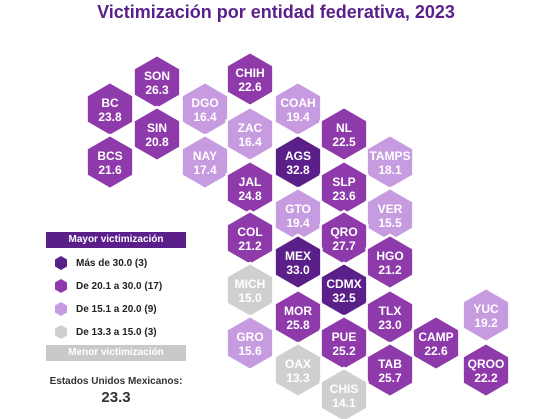  What do you see at coordinates (344, 389) in the screenshot?
I see `hex-state-code: CHIS` at bounding box center [344, 389].